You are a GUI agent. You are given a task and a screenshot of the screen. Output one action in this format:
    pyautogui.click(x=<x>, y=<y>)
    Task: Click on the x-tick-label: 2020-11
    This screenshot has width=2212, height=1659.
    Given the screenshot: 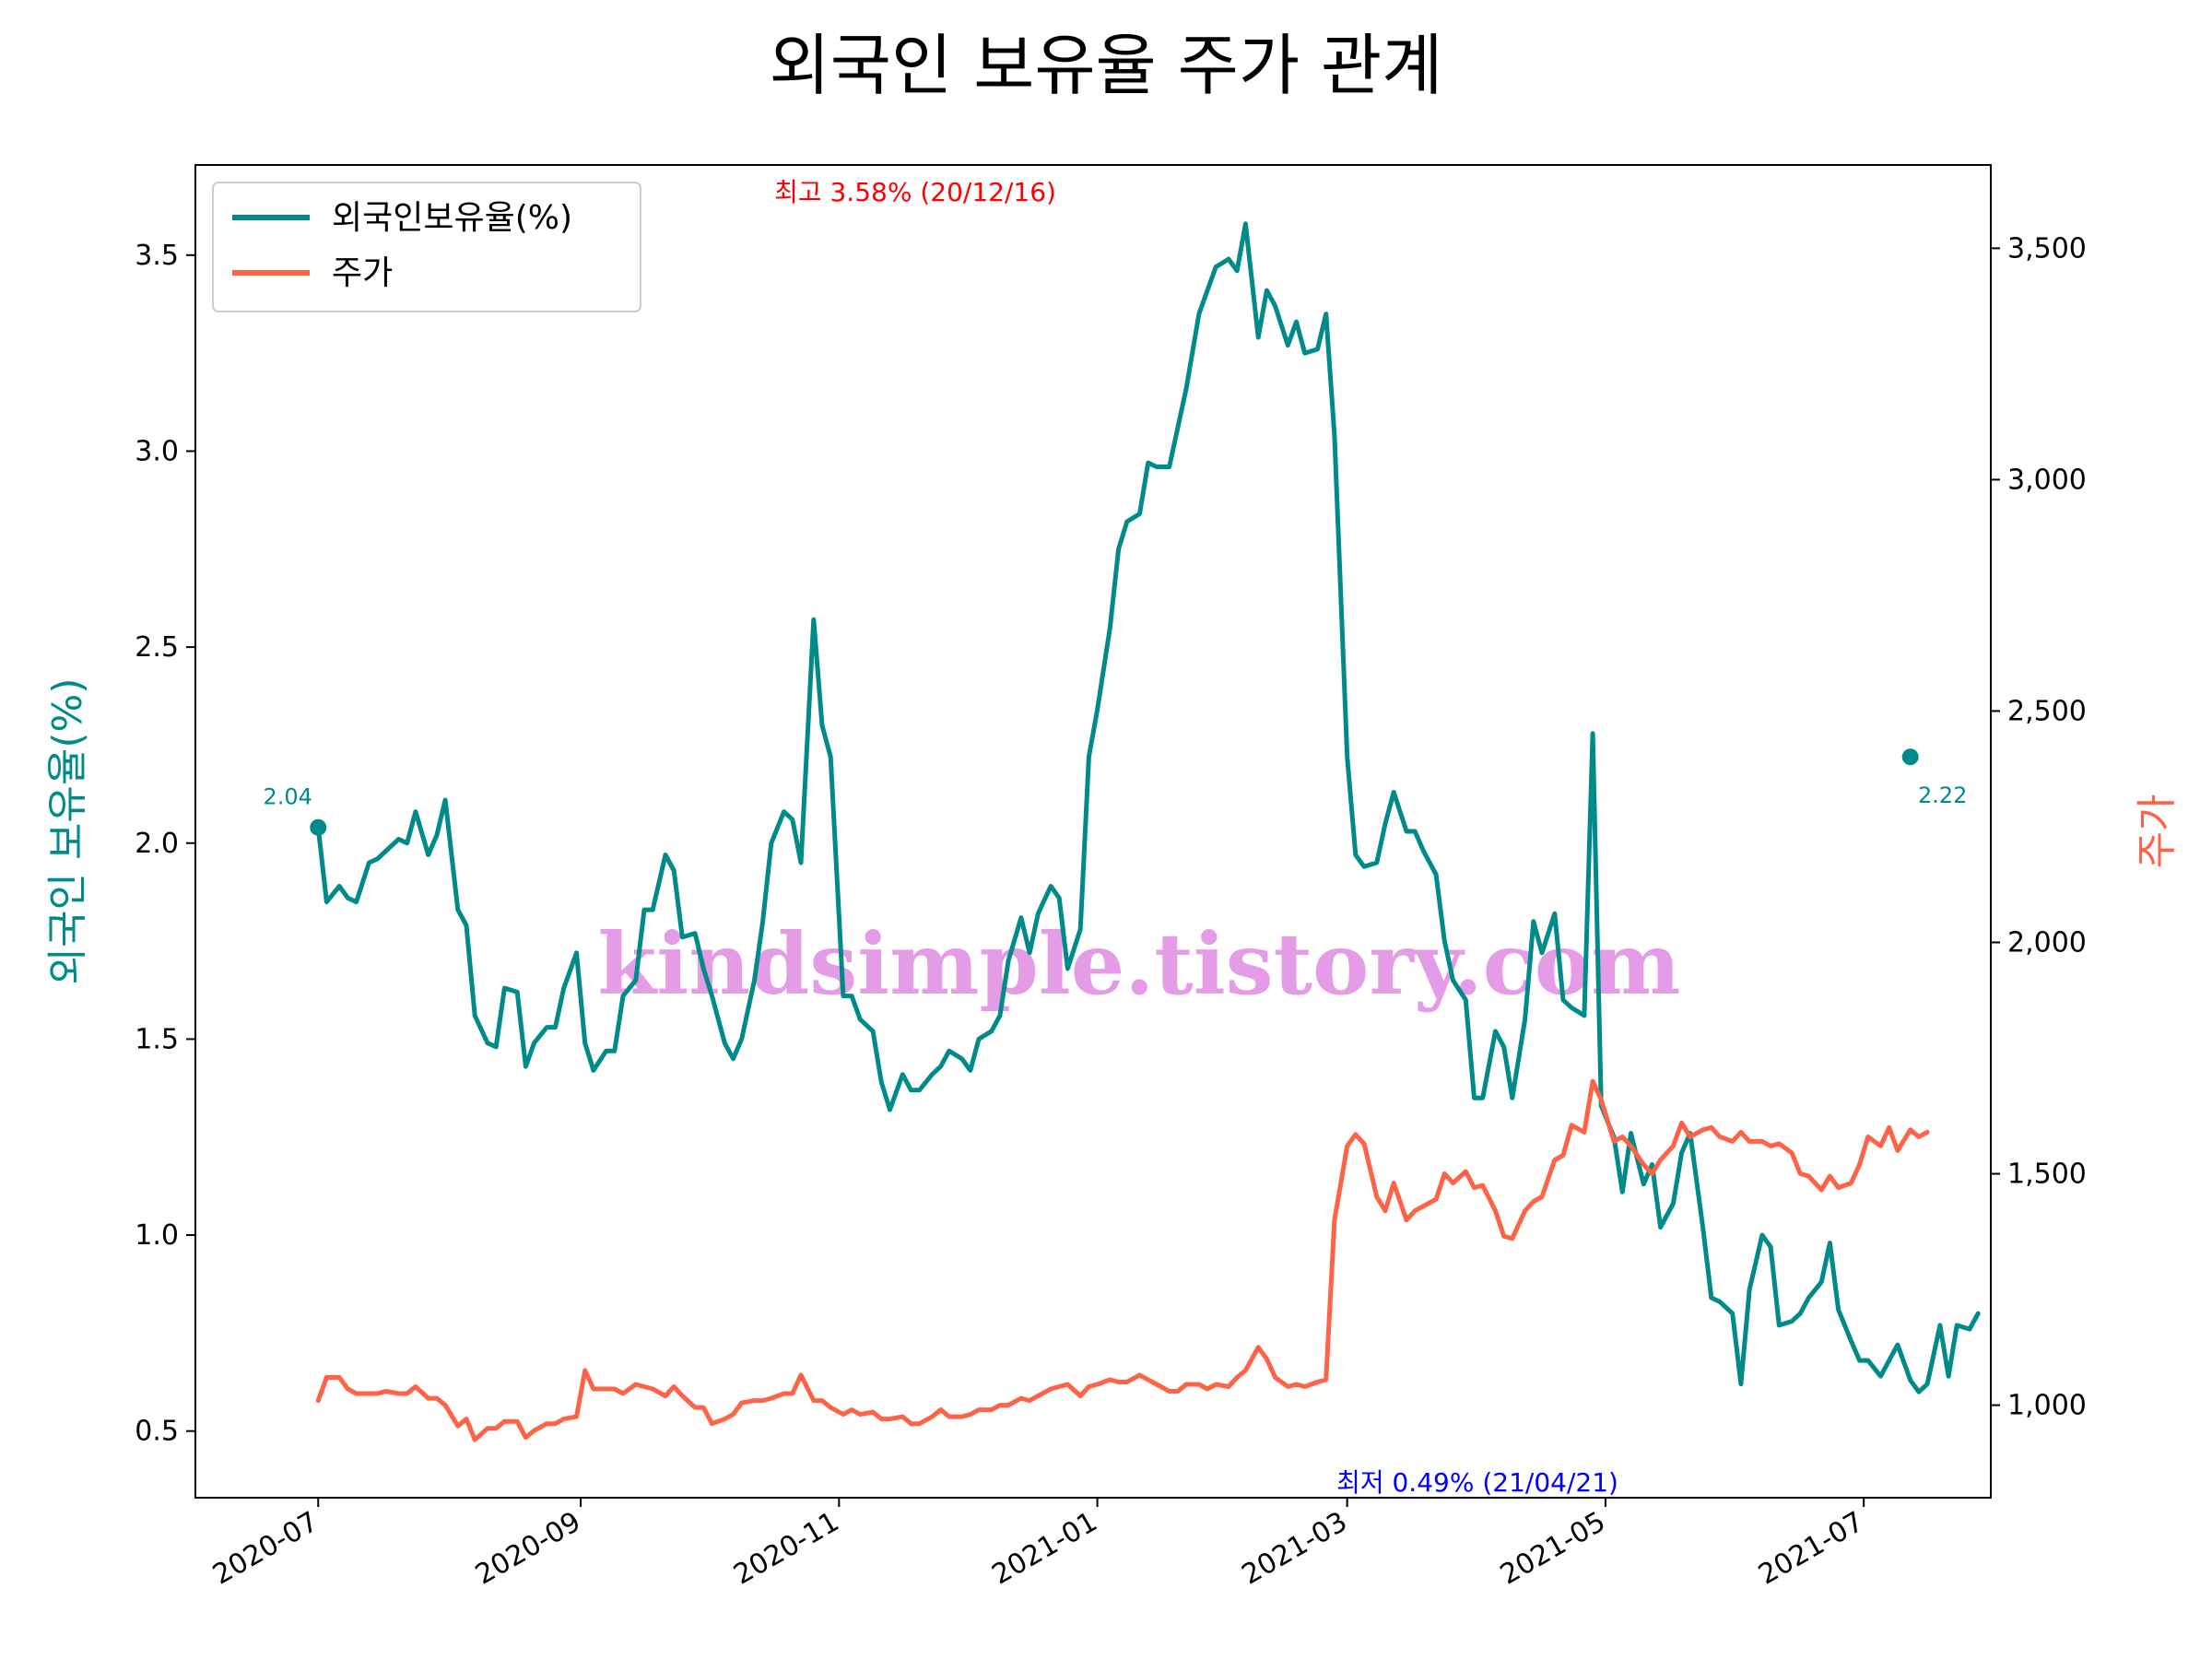 What is the action you would take?
    pyautogui.click(x=786, y=1549)
    